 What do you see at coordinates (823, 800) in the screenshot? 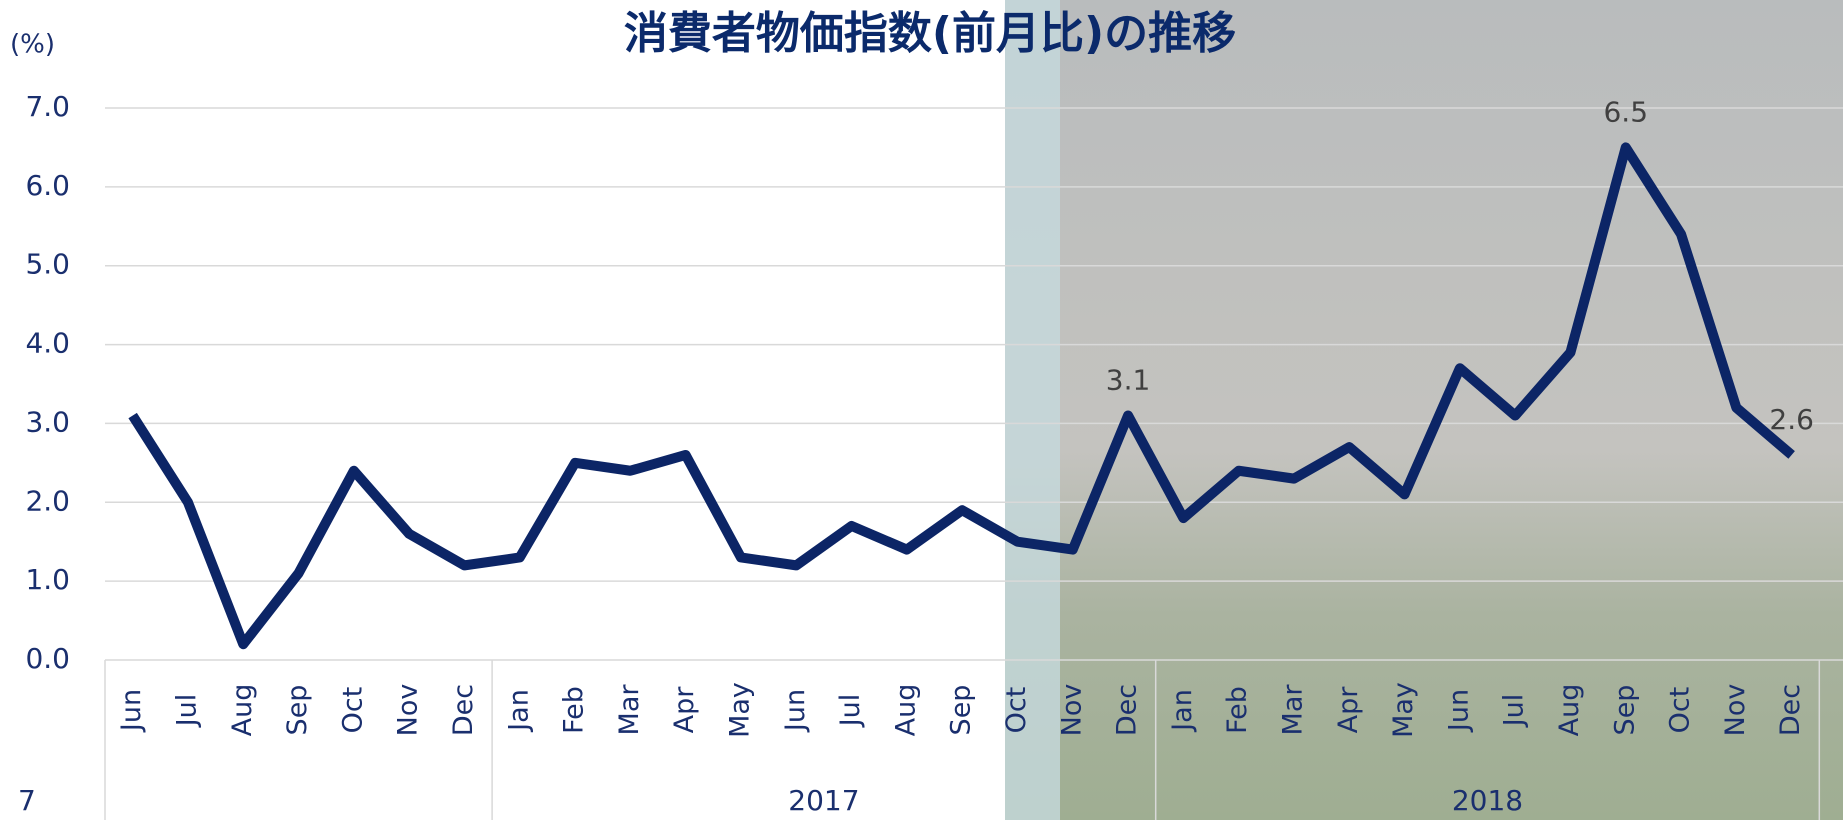
I see `group-label: 2017` at bounding box center [823, 800].